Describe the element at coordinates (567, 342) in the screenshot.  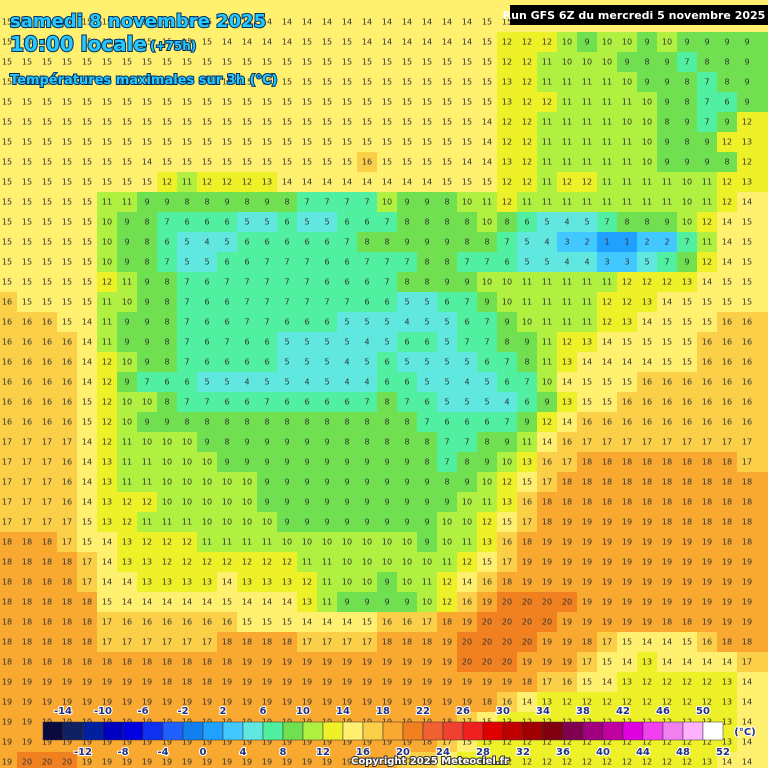
I see `field-value: 12` at that location.